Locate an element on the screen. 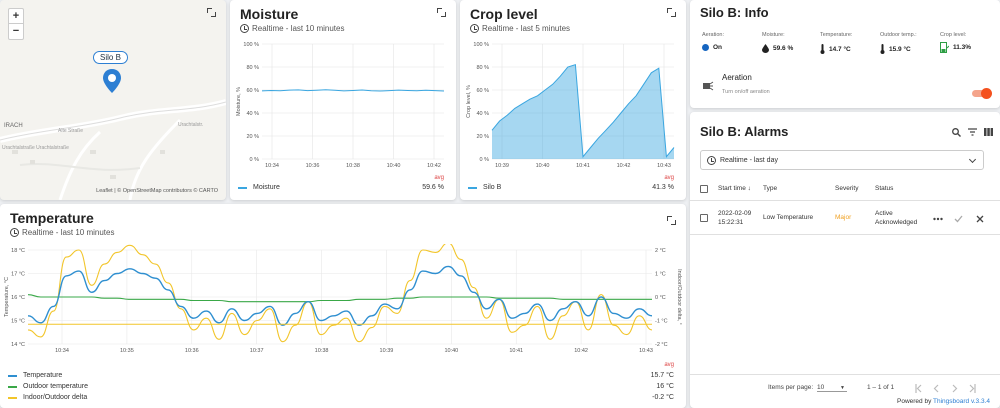 The height and width of the screenshot is (408, 1000). x-tick-label: 10:42 is located at coordinates (581, 351).